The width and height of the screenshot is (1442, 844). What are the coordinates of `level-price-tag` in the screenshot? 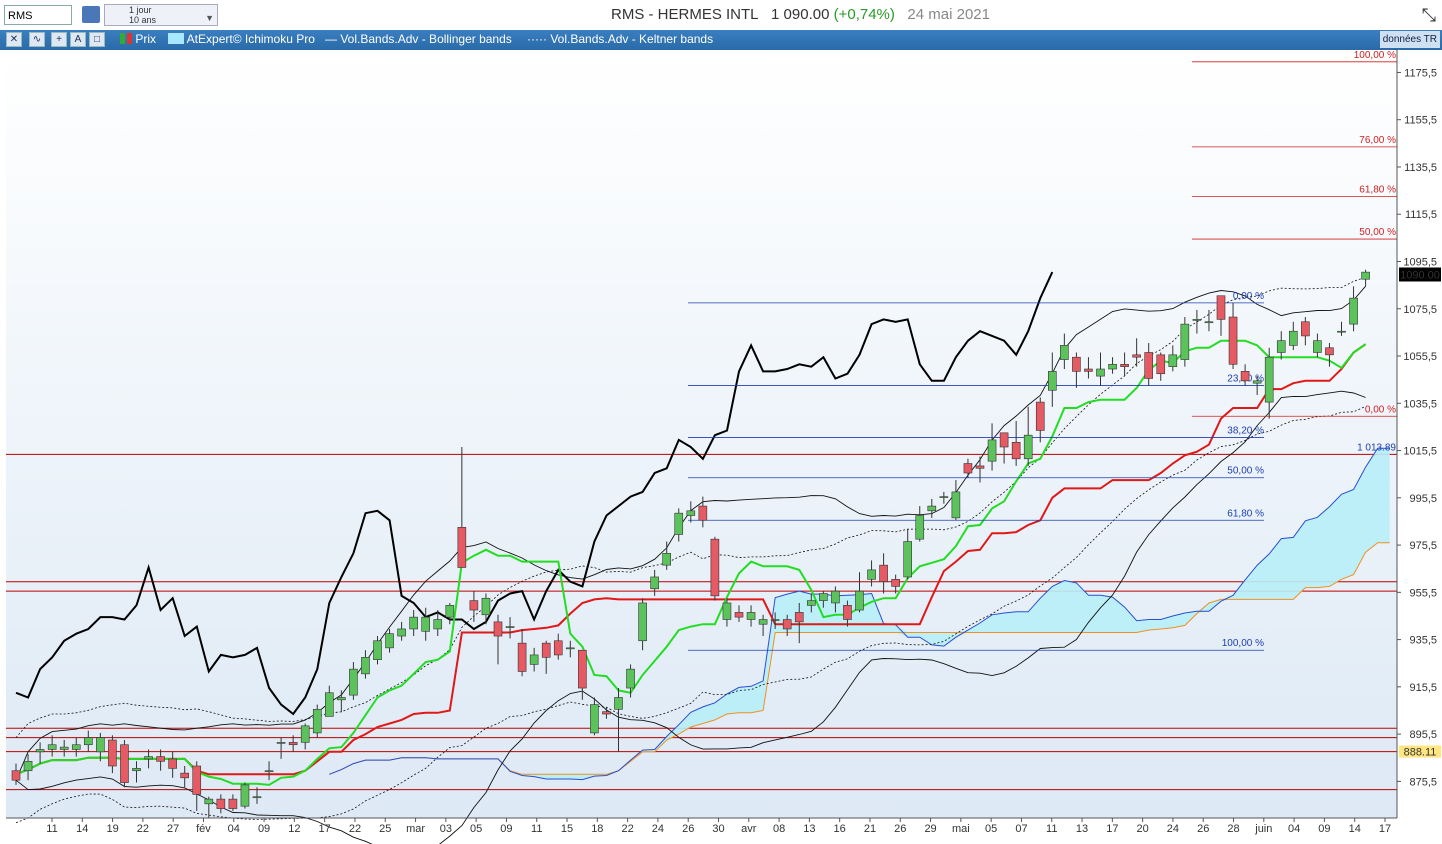 It's located at (1420, 751).